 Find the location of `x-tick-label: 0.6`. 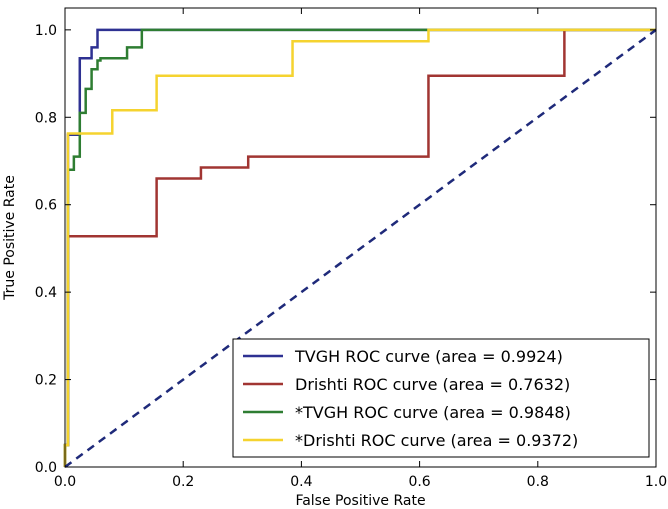

x-tick-label: 0.6 is located at coordinates (419, 482).